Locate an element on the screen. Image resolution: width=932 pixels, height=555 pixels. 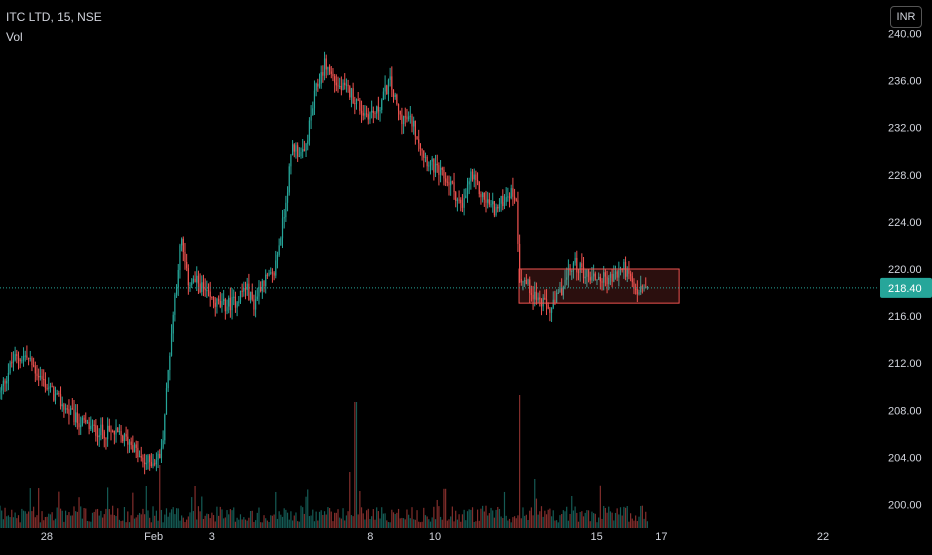
y-tick-label: 212.00 is located at coordinates (905, 364).